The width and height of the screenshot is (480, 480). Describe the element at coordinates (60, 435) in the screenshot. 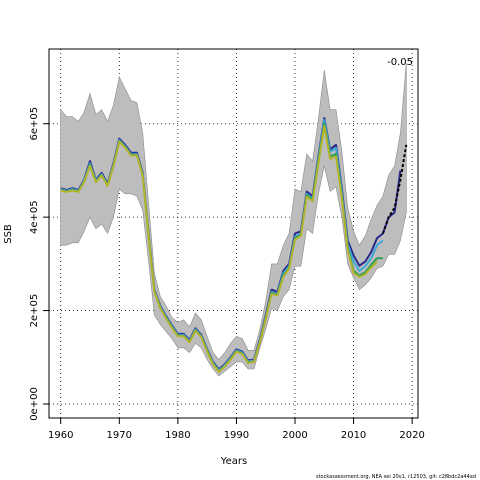

I see `x-tick-label-0: 1960` at that location.